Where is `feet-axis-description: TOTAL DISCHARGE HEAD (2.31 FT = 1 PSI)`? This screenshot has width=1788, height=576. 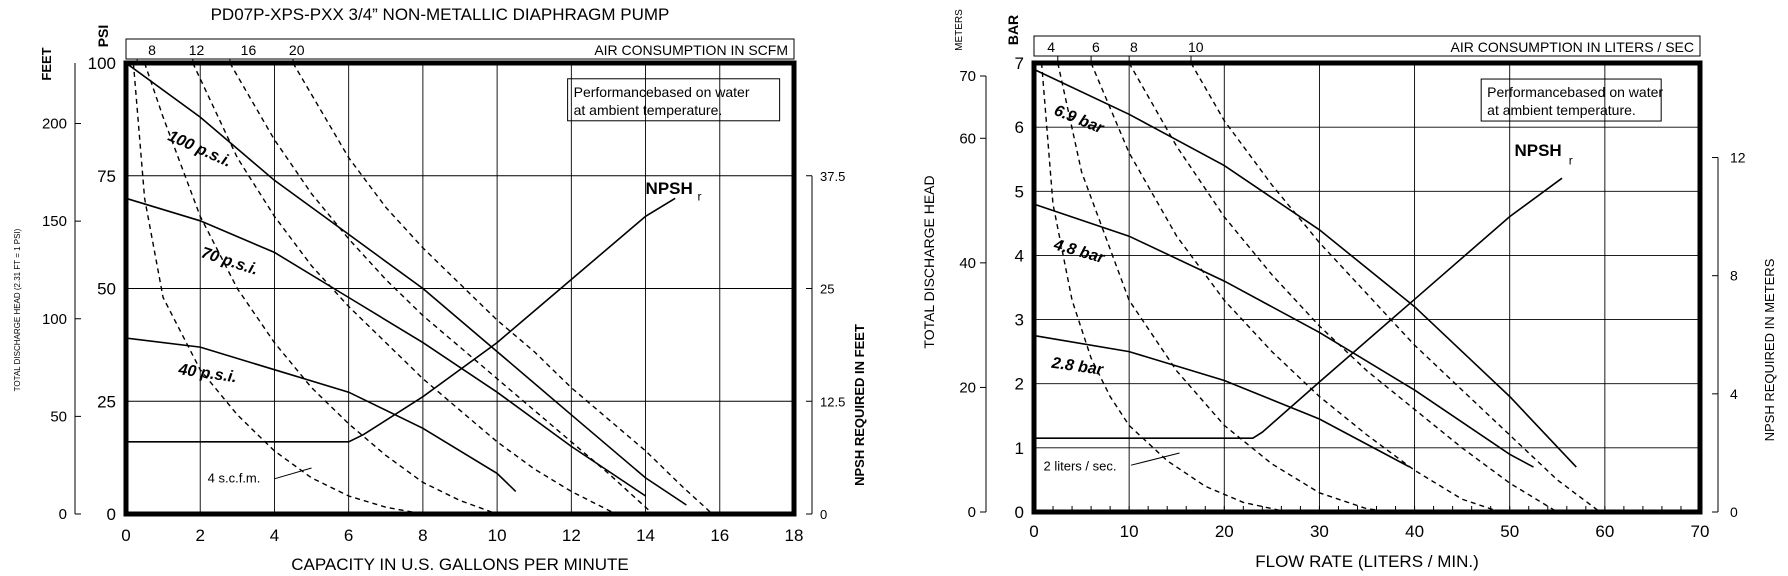
feet-axis-description: TOTAL DISCHARGE HEAD (2.31 FT = 1 PSI) is located at coordinates (17, 309).